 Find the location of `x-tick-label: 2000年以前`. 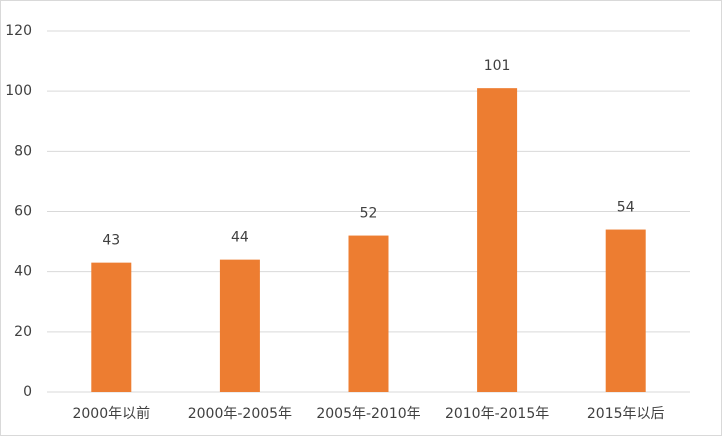

x-tick-label: 2000年以前 is located at coordinates (111, 413).